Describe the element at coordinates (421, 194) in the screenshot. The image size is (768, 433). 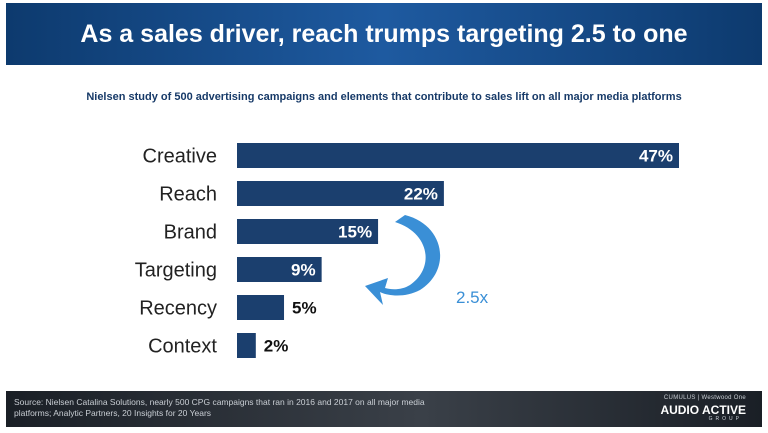
I see `data-label-reach: 22%` at that location.